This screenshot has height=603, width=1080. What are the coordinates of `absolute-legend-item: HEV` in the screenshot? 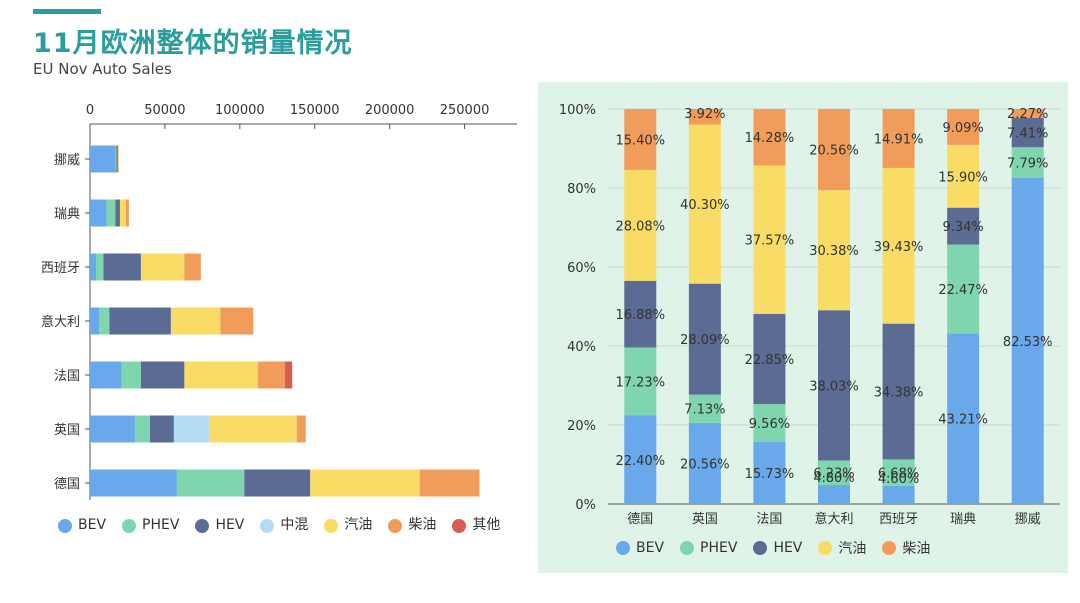 It's located at (219, 525).